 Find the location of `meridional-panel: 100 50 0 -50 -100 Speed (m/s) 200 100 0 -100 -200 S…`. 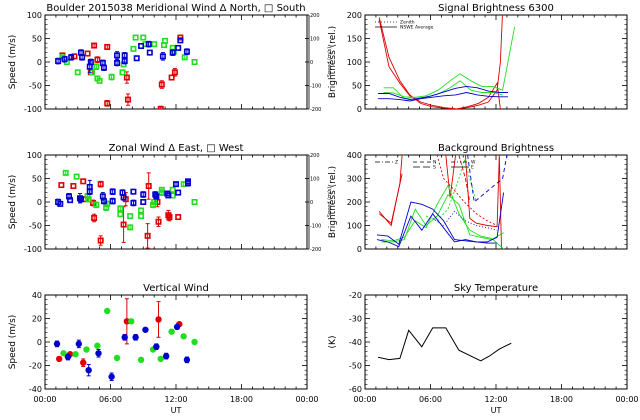

meridional-panel: 100 50 0 -50 -100 Speed (m/s) 200 100 0 -100 -200 S… is located at coordinates (170, 62).